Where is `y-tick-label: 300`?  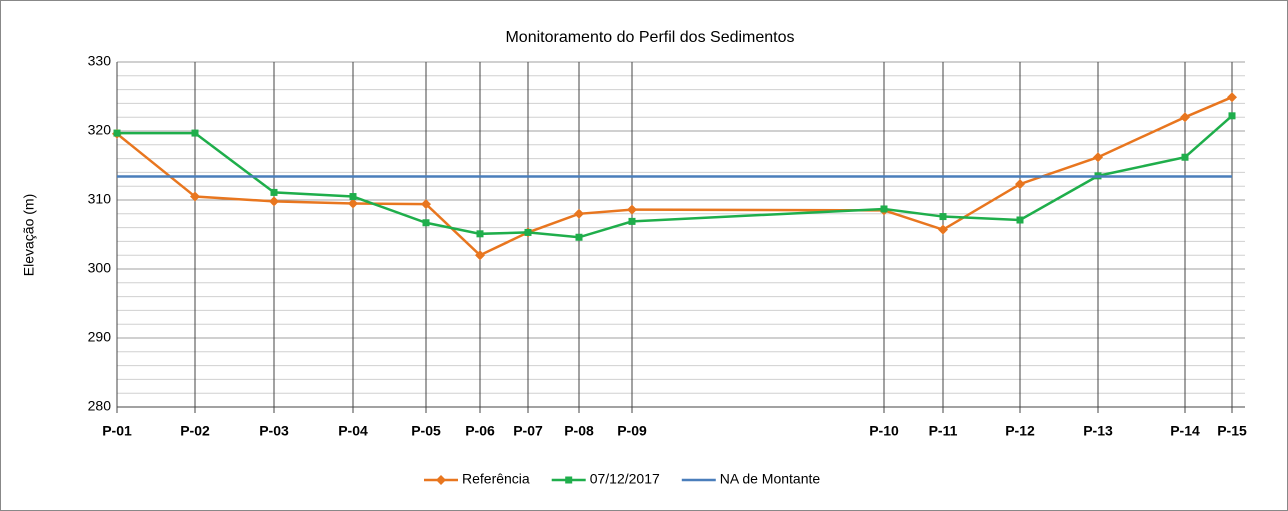 y-tick-label: 300 is located at coordinates (100, 268).